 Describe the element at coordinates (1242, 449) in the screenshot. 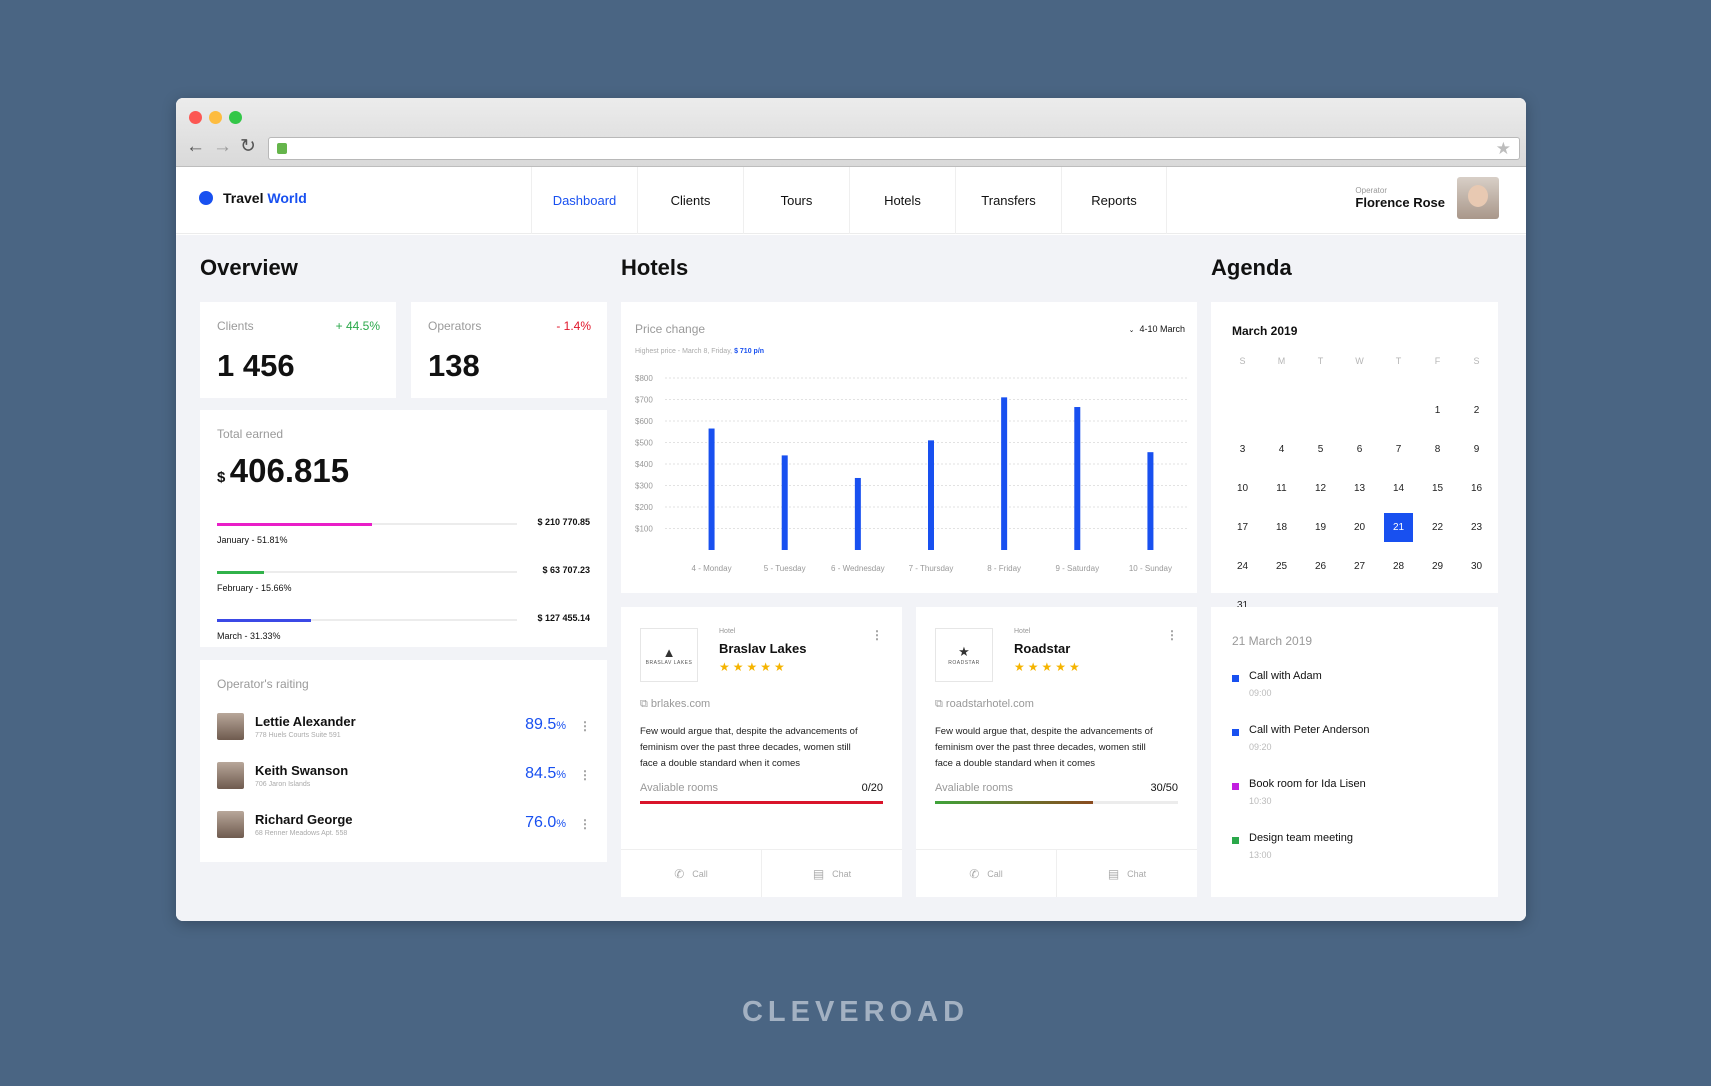

I see `calendar-day: 3` at that location.